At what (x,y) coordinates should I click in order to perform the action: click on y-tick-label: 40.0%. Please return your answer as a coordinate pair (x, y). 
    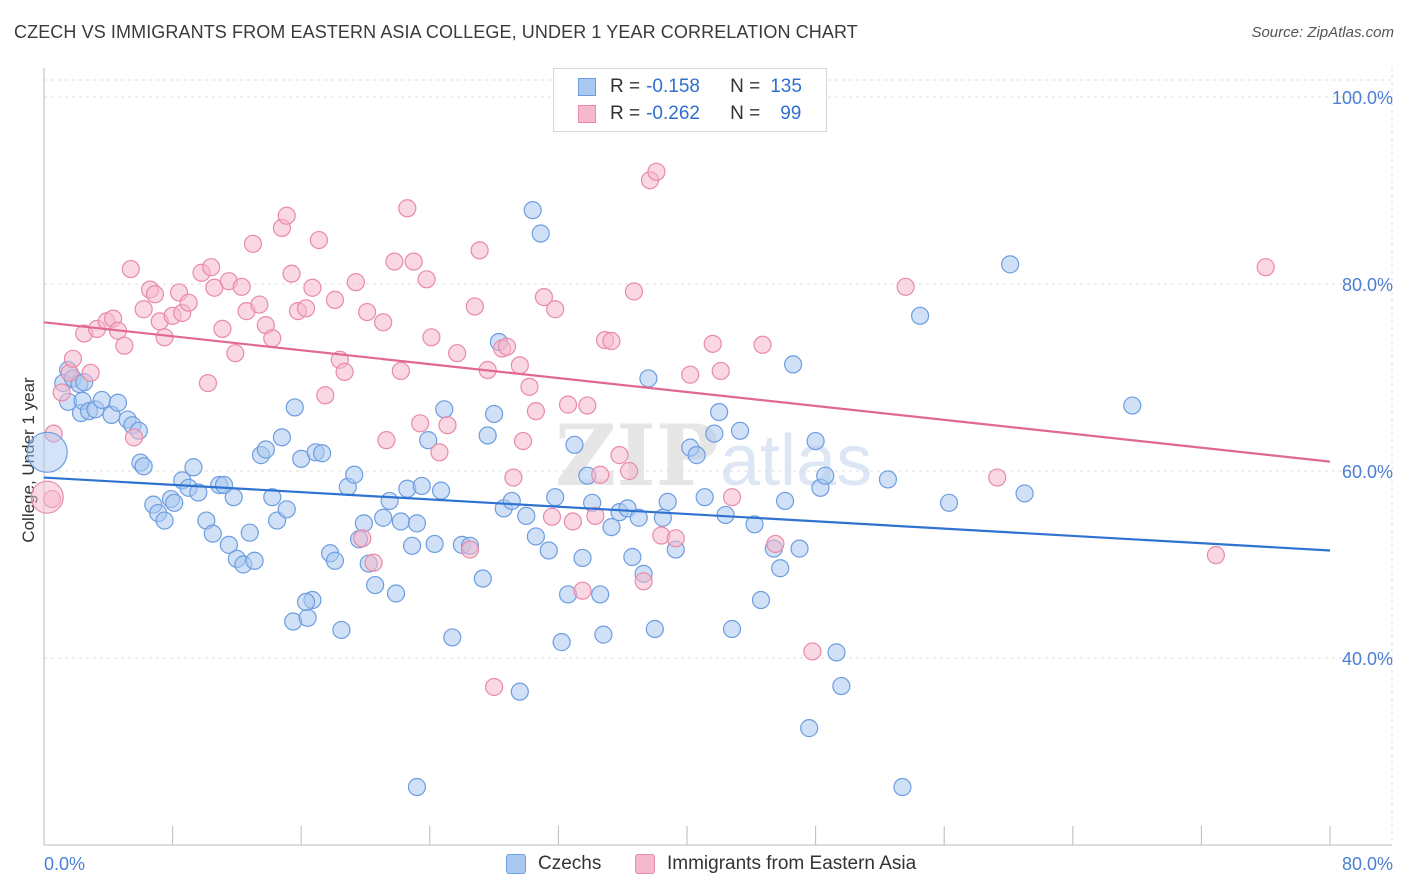
    Looking at the image, I should click on (1367, 659).